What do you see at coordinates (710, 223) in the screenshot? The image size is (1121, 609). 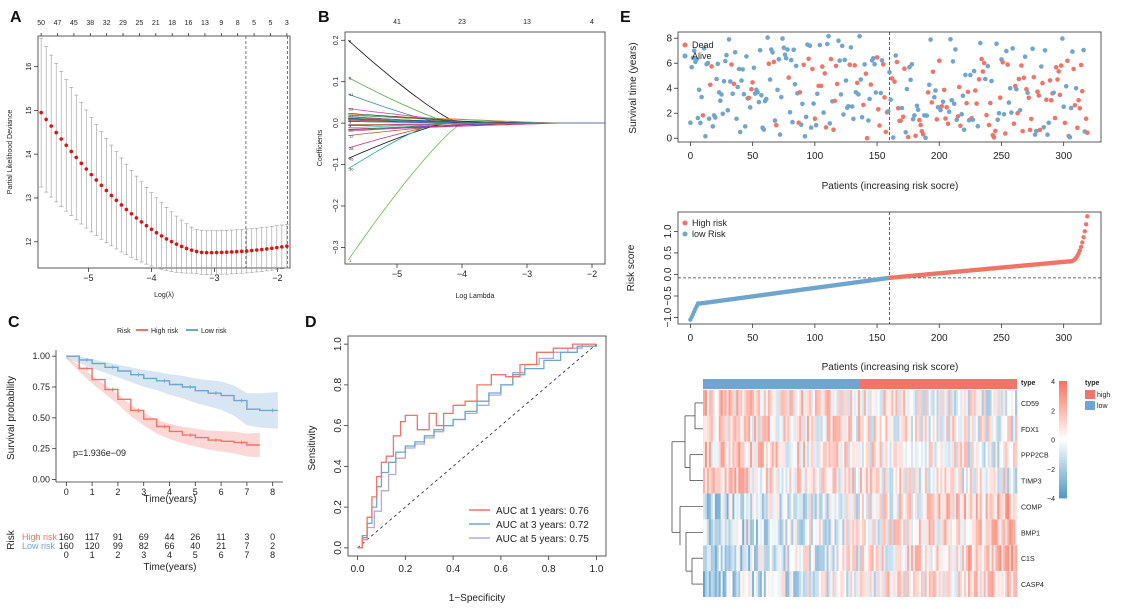 I see `e2-legend-high: High risk` at bounding box center [710, 223].